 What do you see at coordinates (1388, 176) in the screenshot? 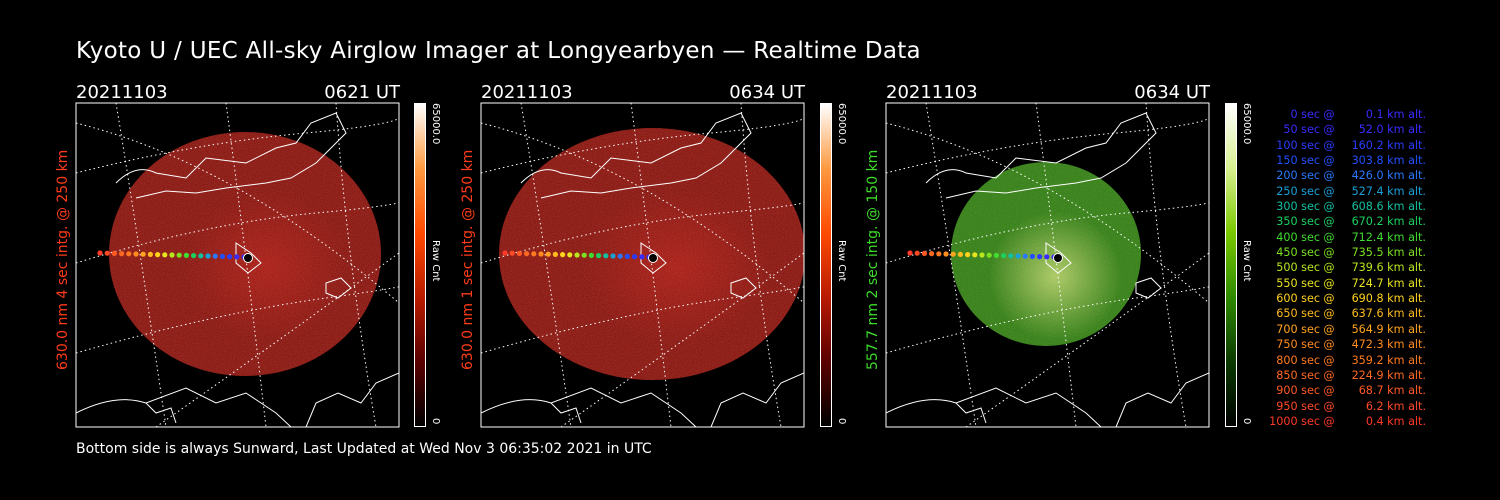
I see `legend-alt: 426.0 km alt.` at bounding box center [1388, 176].